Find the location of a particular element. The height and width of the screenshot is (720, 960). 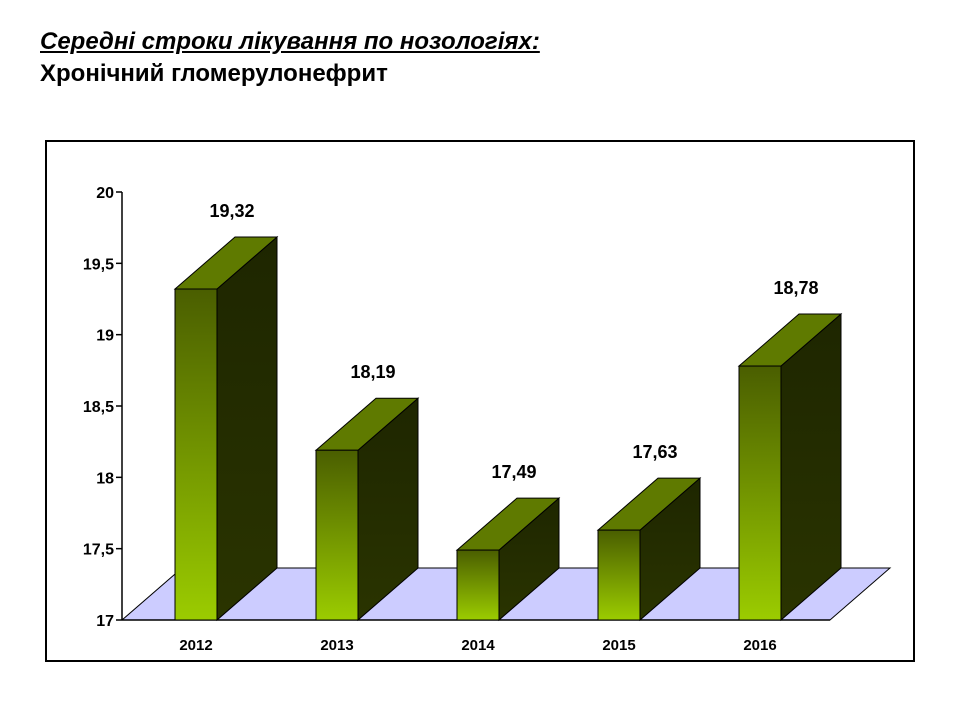

bar-2012 is located at coordinates (226, 428).